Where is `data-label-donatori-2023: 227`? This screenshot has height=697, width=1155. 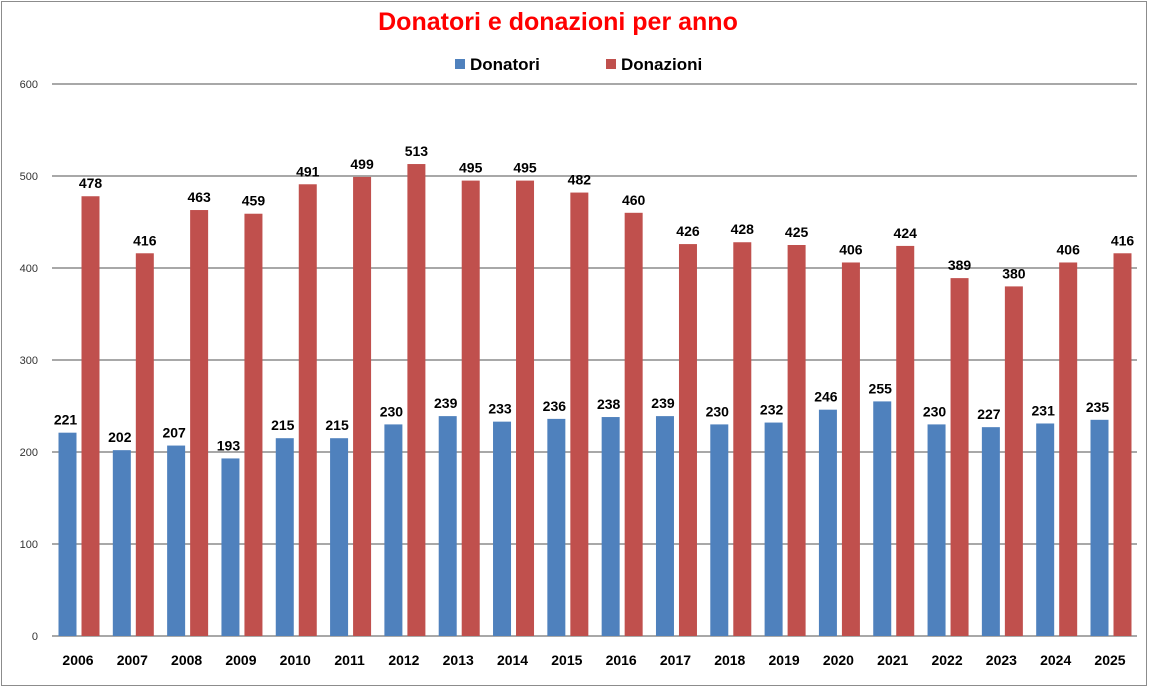 data-label-donatori-2023: 227 is located at coordinates (989, 414).